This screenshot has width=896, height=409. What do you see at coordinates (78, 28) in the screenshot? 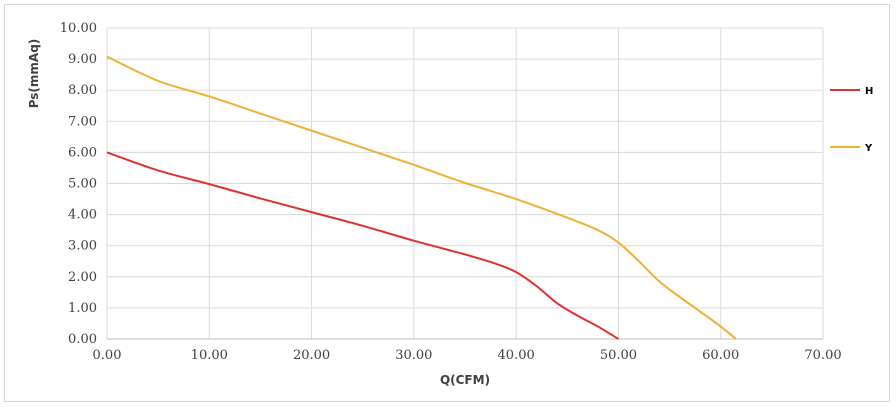
I see `y-tick-label: 10.00` at bounding box center [78, 28].